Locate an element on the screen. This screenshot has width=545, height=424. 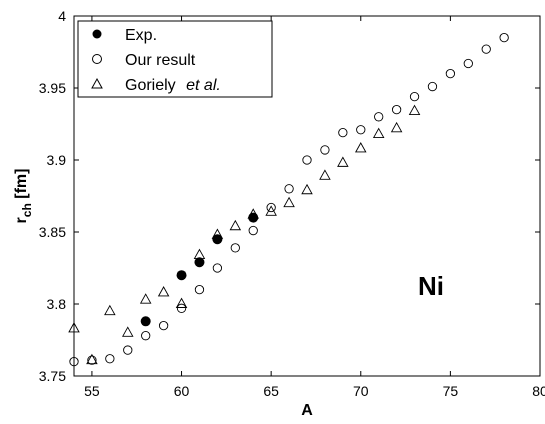
legend-label-goriely: Goriely et al. is located at coordinates (173, 85).